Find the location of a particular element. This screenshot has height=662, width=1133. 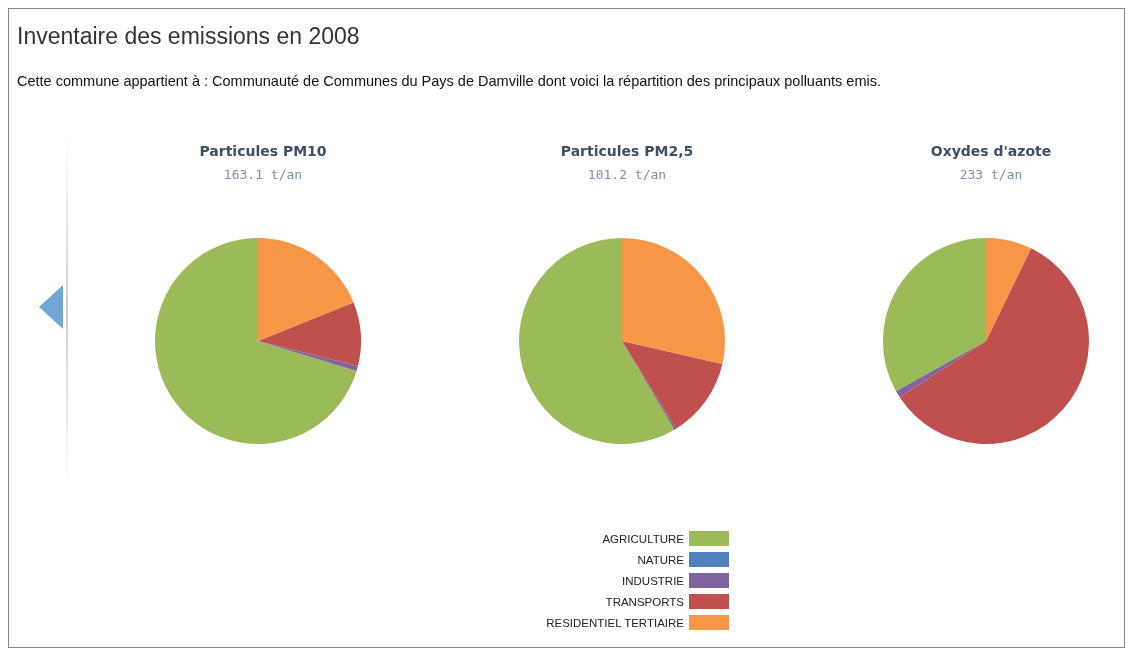

text: 233 t/an is located at coordinates (991, 174).